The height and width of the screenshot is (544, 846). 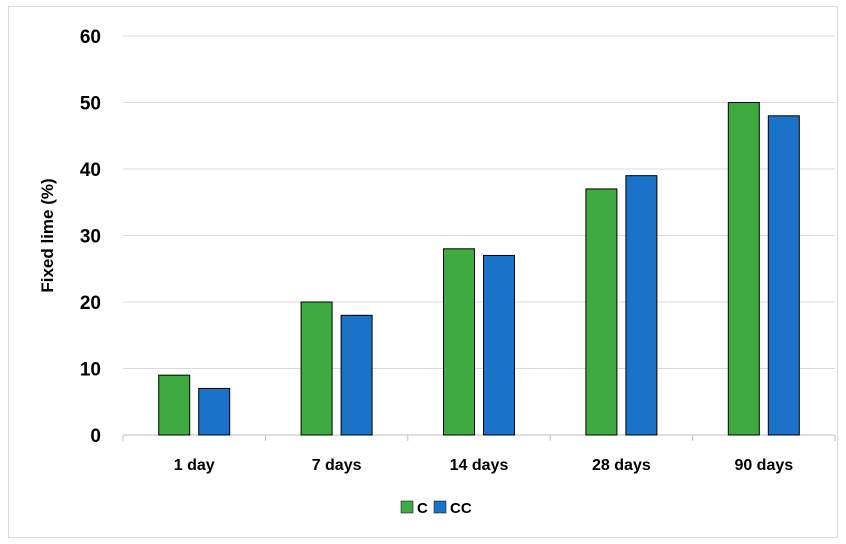 What do you see at coordinates (407, 507) in the screenshot?
I see `legend-swatch-c` at bounding box center [407, 507].